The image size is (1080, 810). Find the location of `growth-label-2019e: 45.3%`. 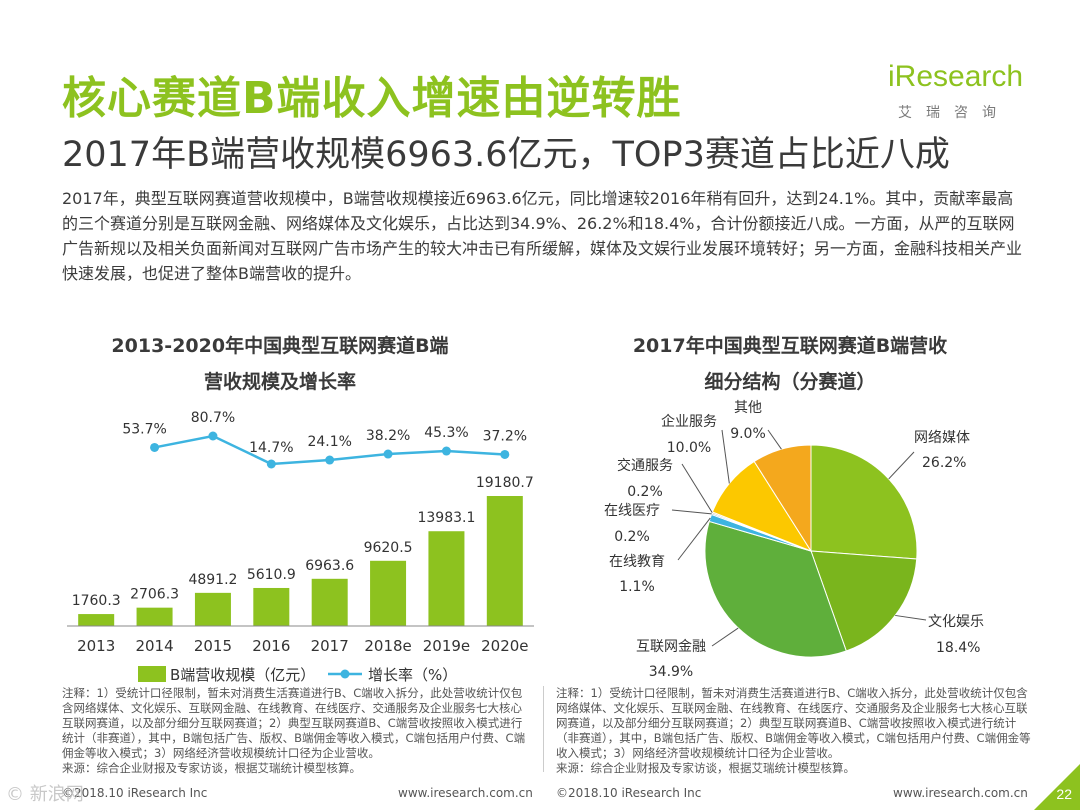

growth-label-2019e: 45.3% is located at coordinates (446, 433).